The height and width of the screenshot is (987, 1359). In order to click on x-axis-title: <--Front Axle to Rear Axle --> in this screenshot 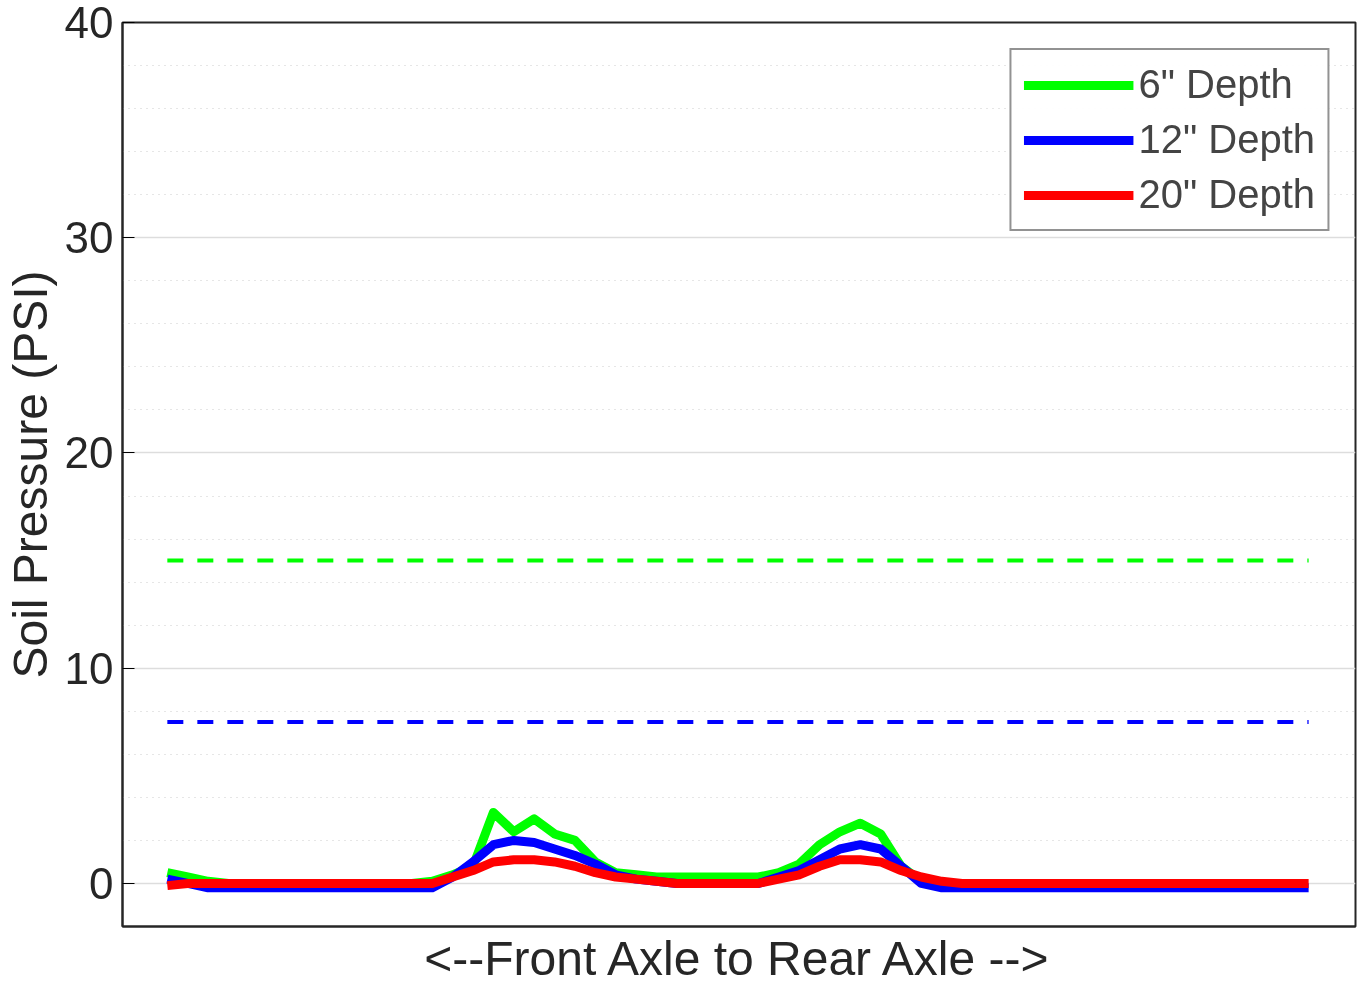, I will do `click(736, 958)`.